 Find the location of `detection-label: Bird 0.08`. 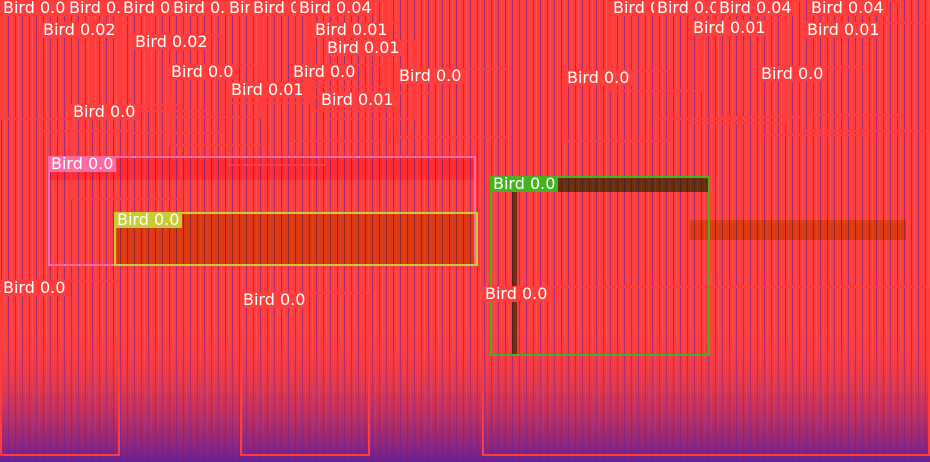

detection-label: Bird 0.08 is located at coordinates (39, 8).